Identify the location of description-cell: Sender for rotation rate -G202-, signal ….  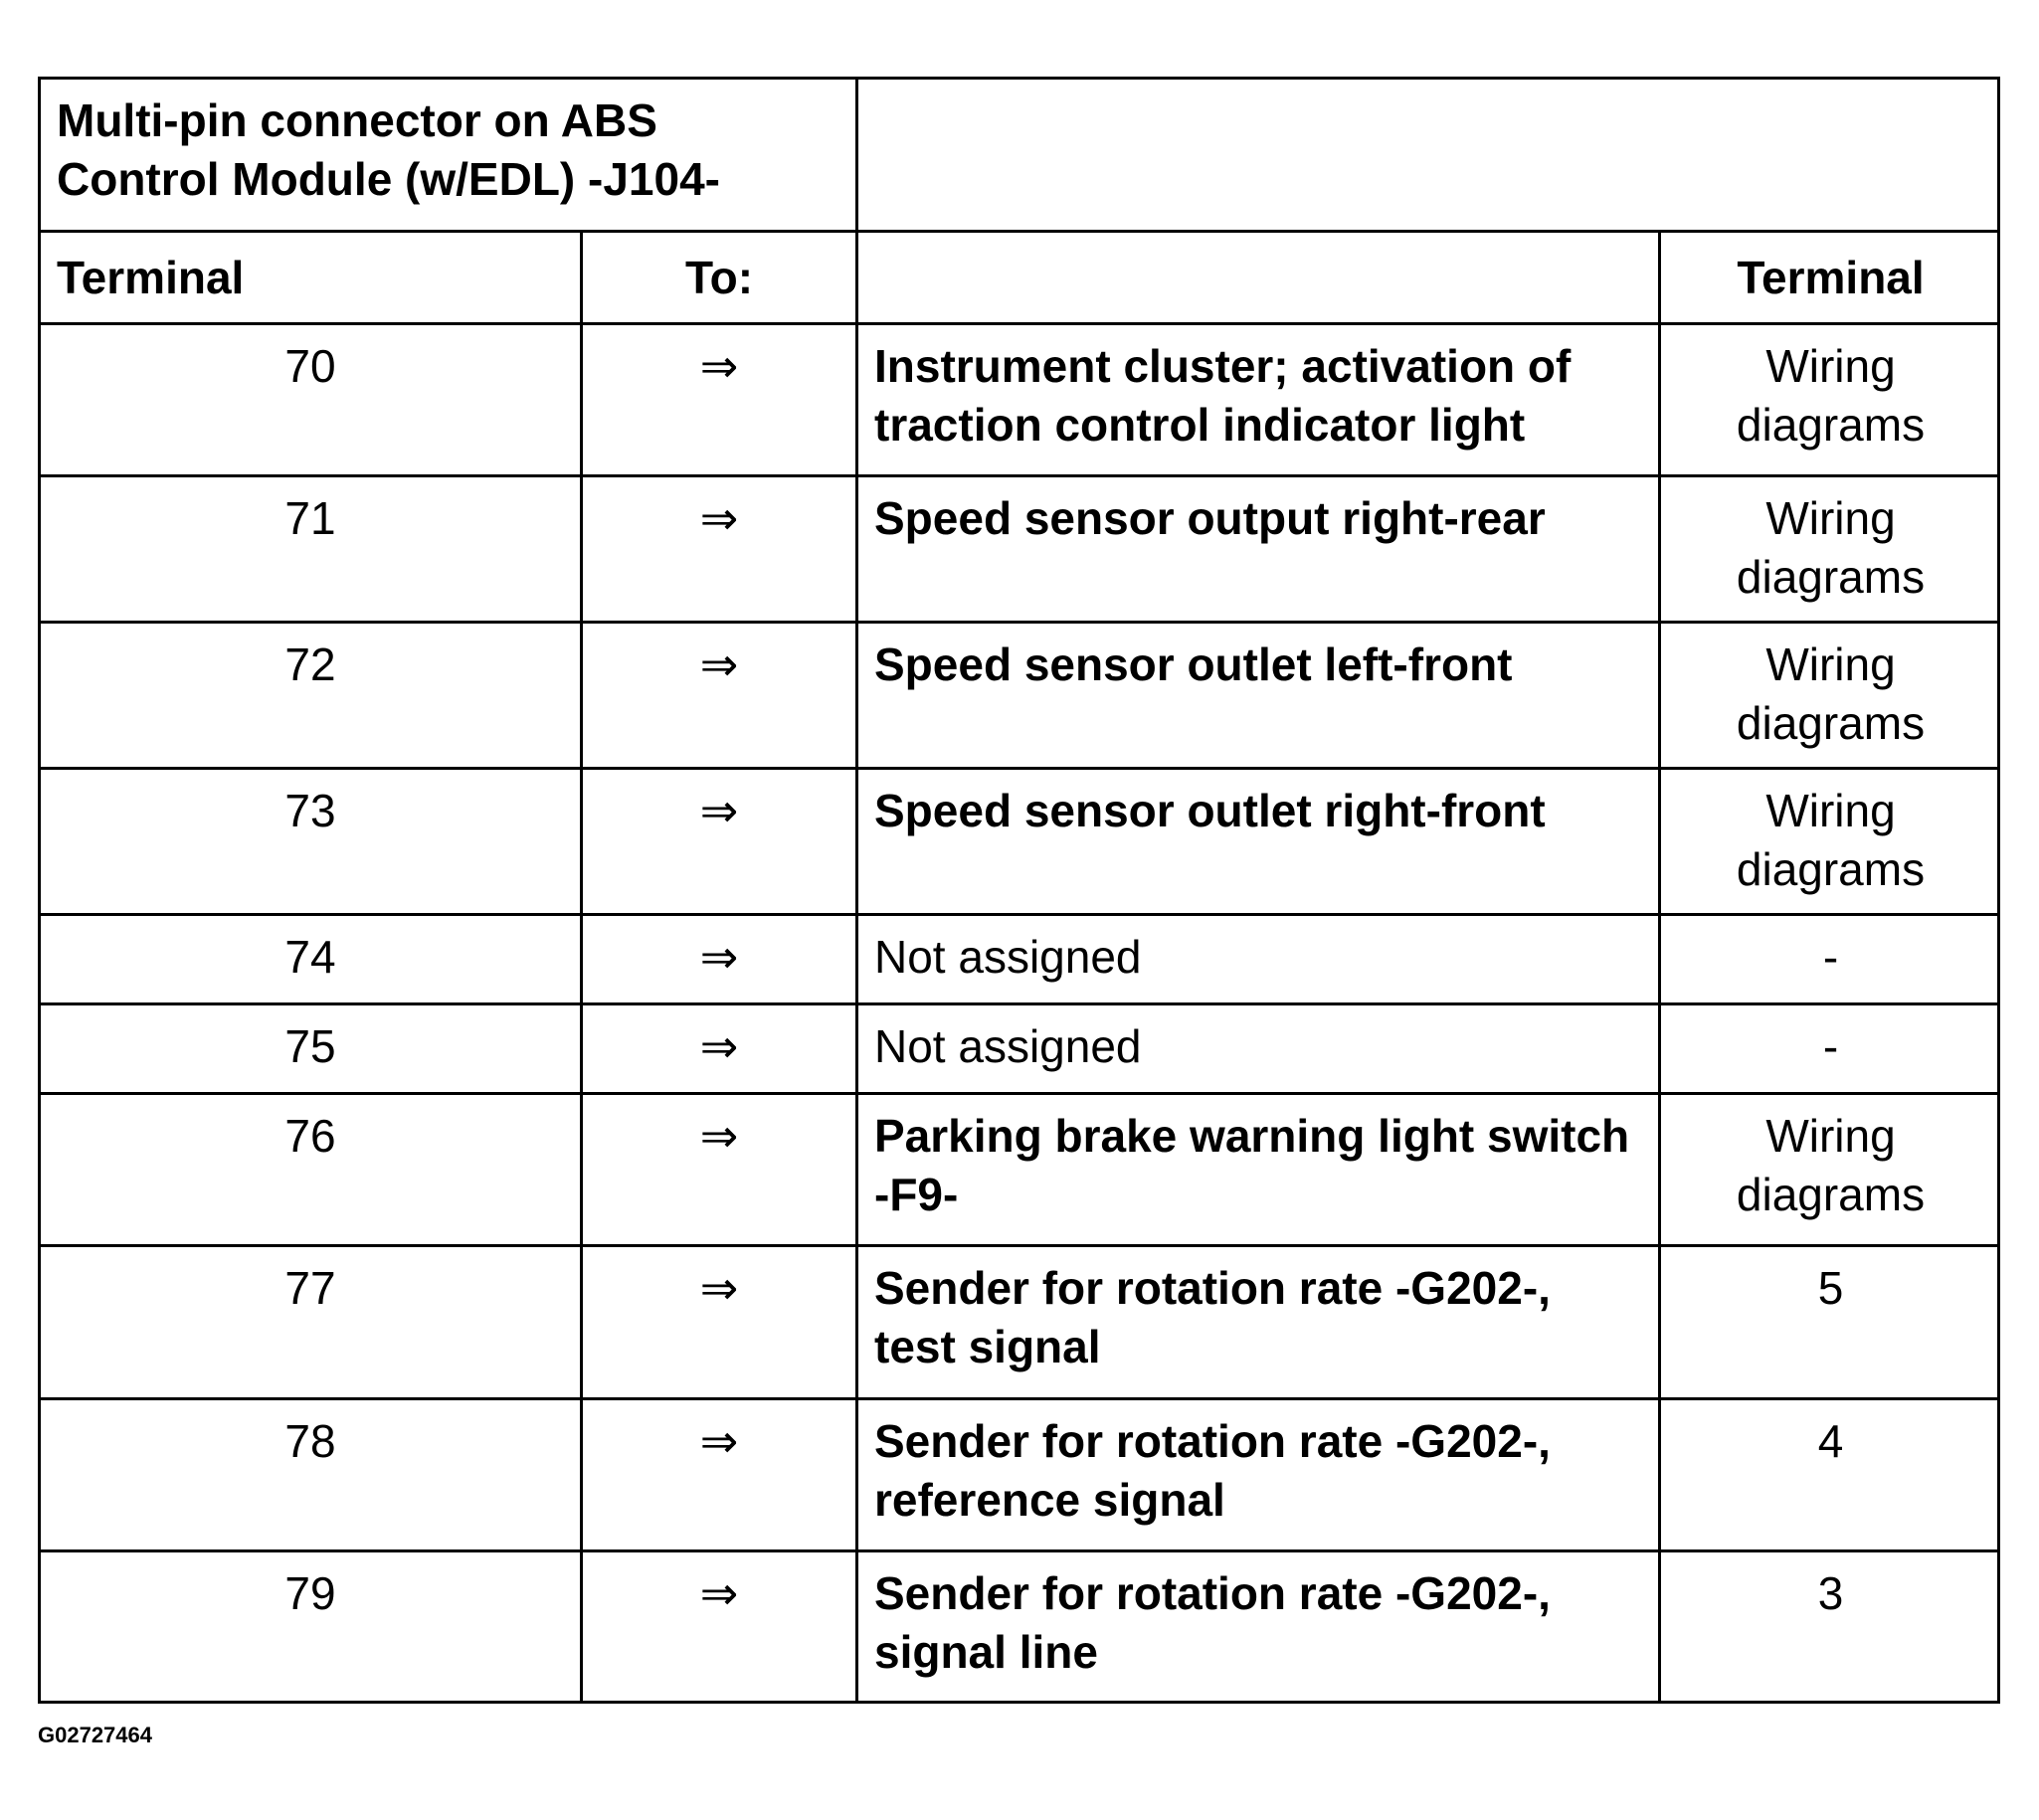
(1259, 1628).